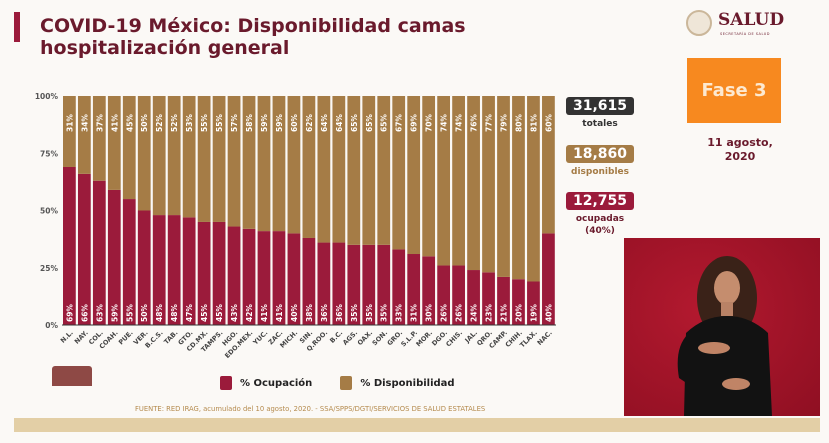 The height and width of the screenshot is (443, 829). I want to click on interpreter-figure, so click(724, 336).